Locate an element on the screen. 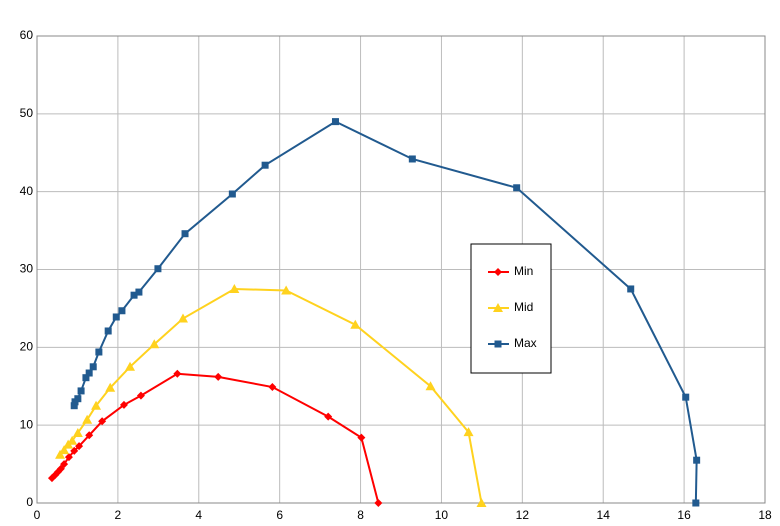  x-tick-label: 12 is located at coordinates (523, 515).